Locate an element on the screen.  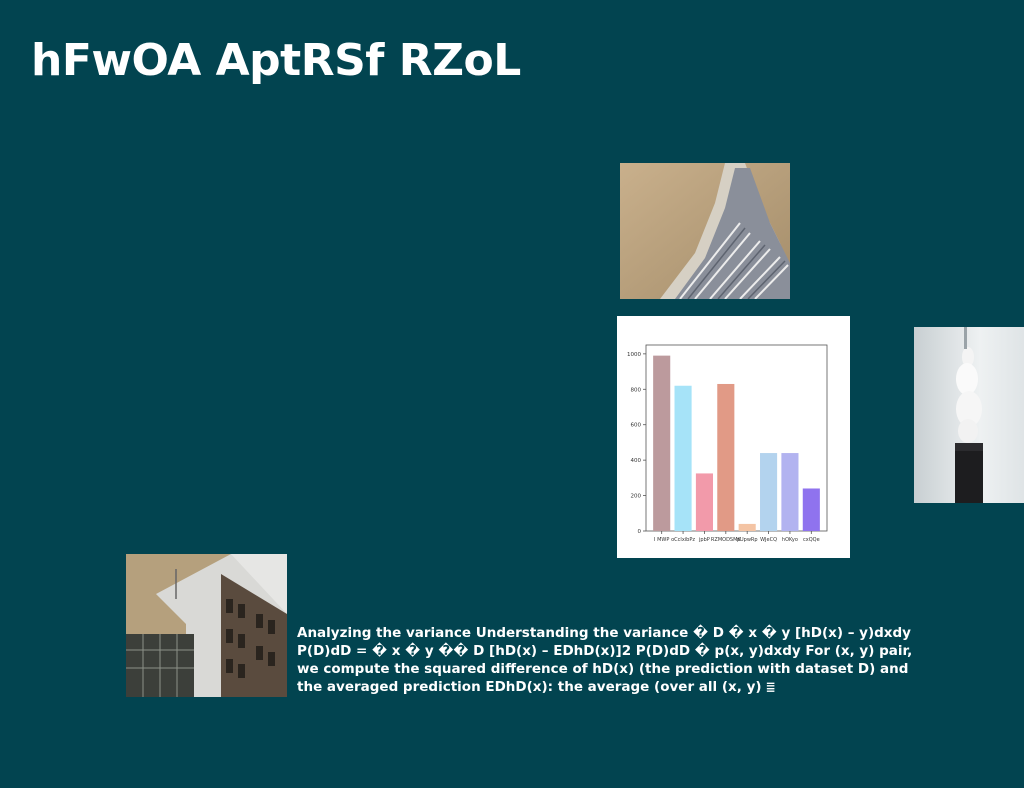
slide-title: hFwOA AptRSf RZoL is located at coordinates (276, 60).